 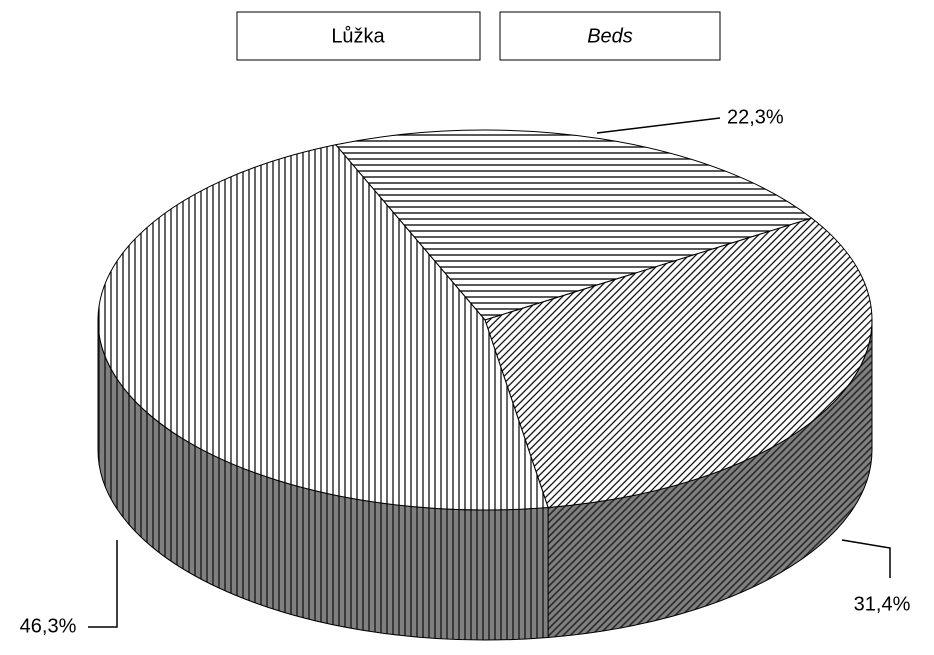 I want to click on subtitle-box, so click(x=610, y=36).